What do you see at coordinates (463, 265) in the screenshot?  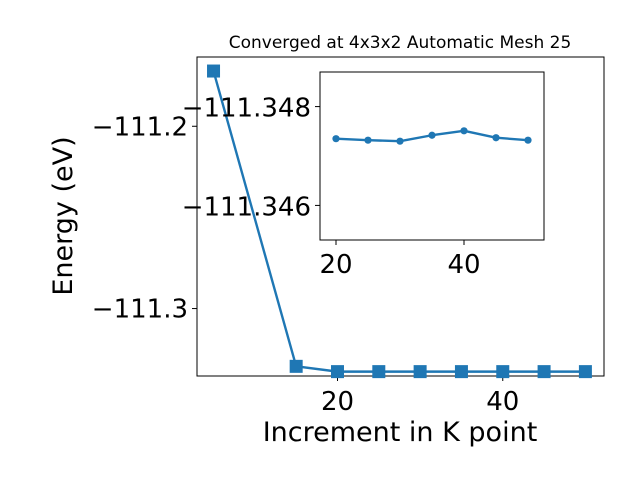 I see `inset-x-tick-label: 40` at bounding box center [463, 265].